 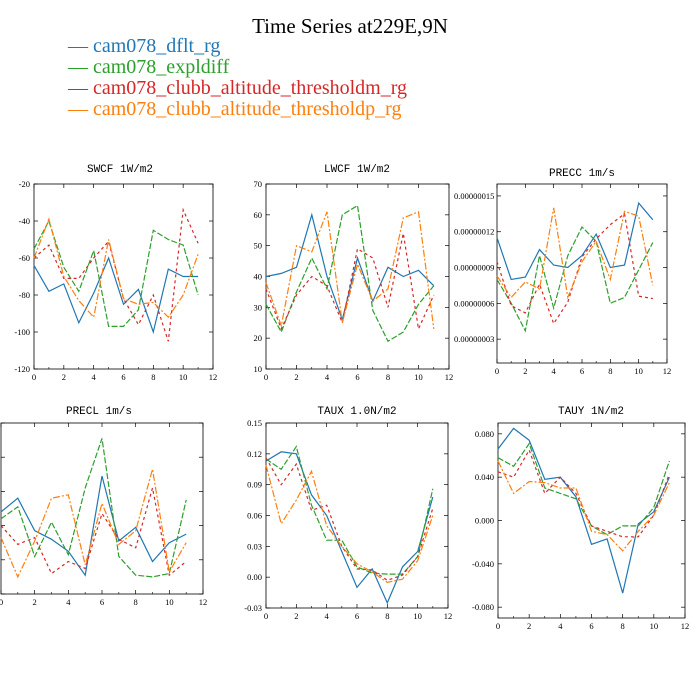 I want to click on y-tick-label: 0.00, so click(x=254, y=577).